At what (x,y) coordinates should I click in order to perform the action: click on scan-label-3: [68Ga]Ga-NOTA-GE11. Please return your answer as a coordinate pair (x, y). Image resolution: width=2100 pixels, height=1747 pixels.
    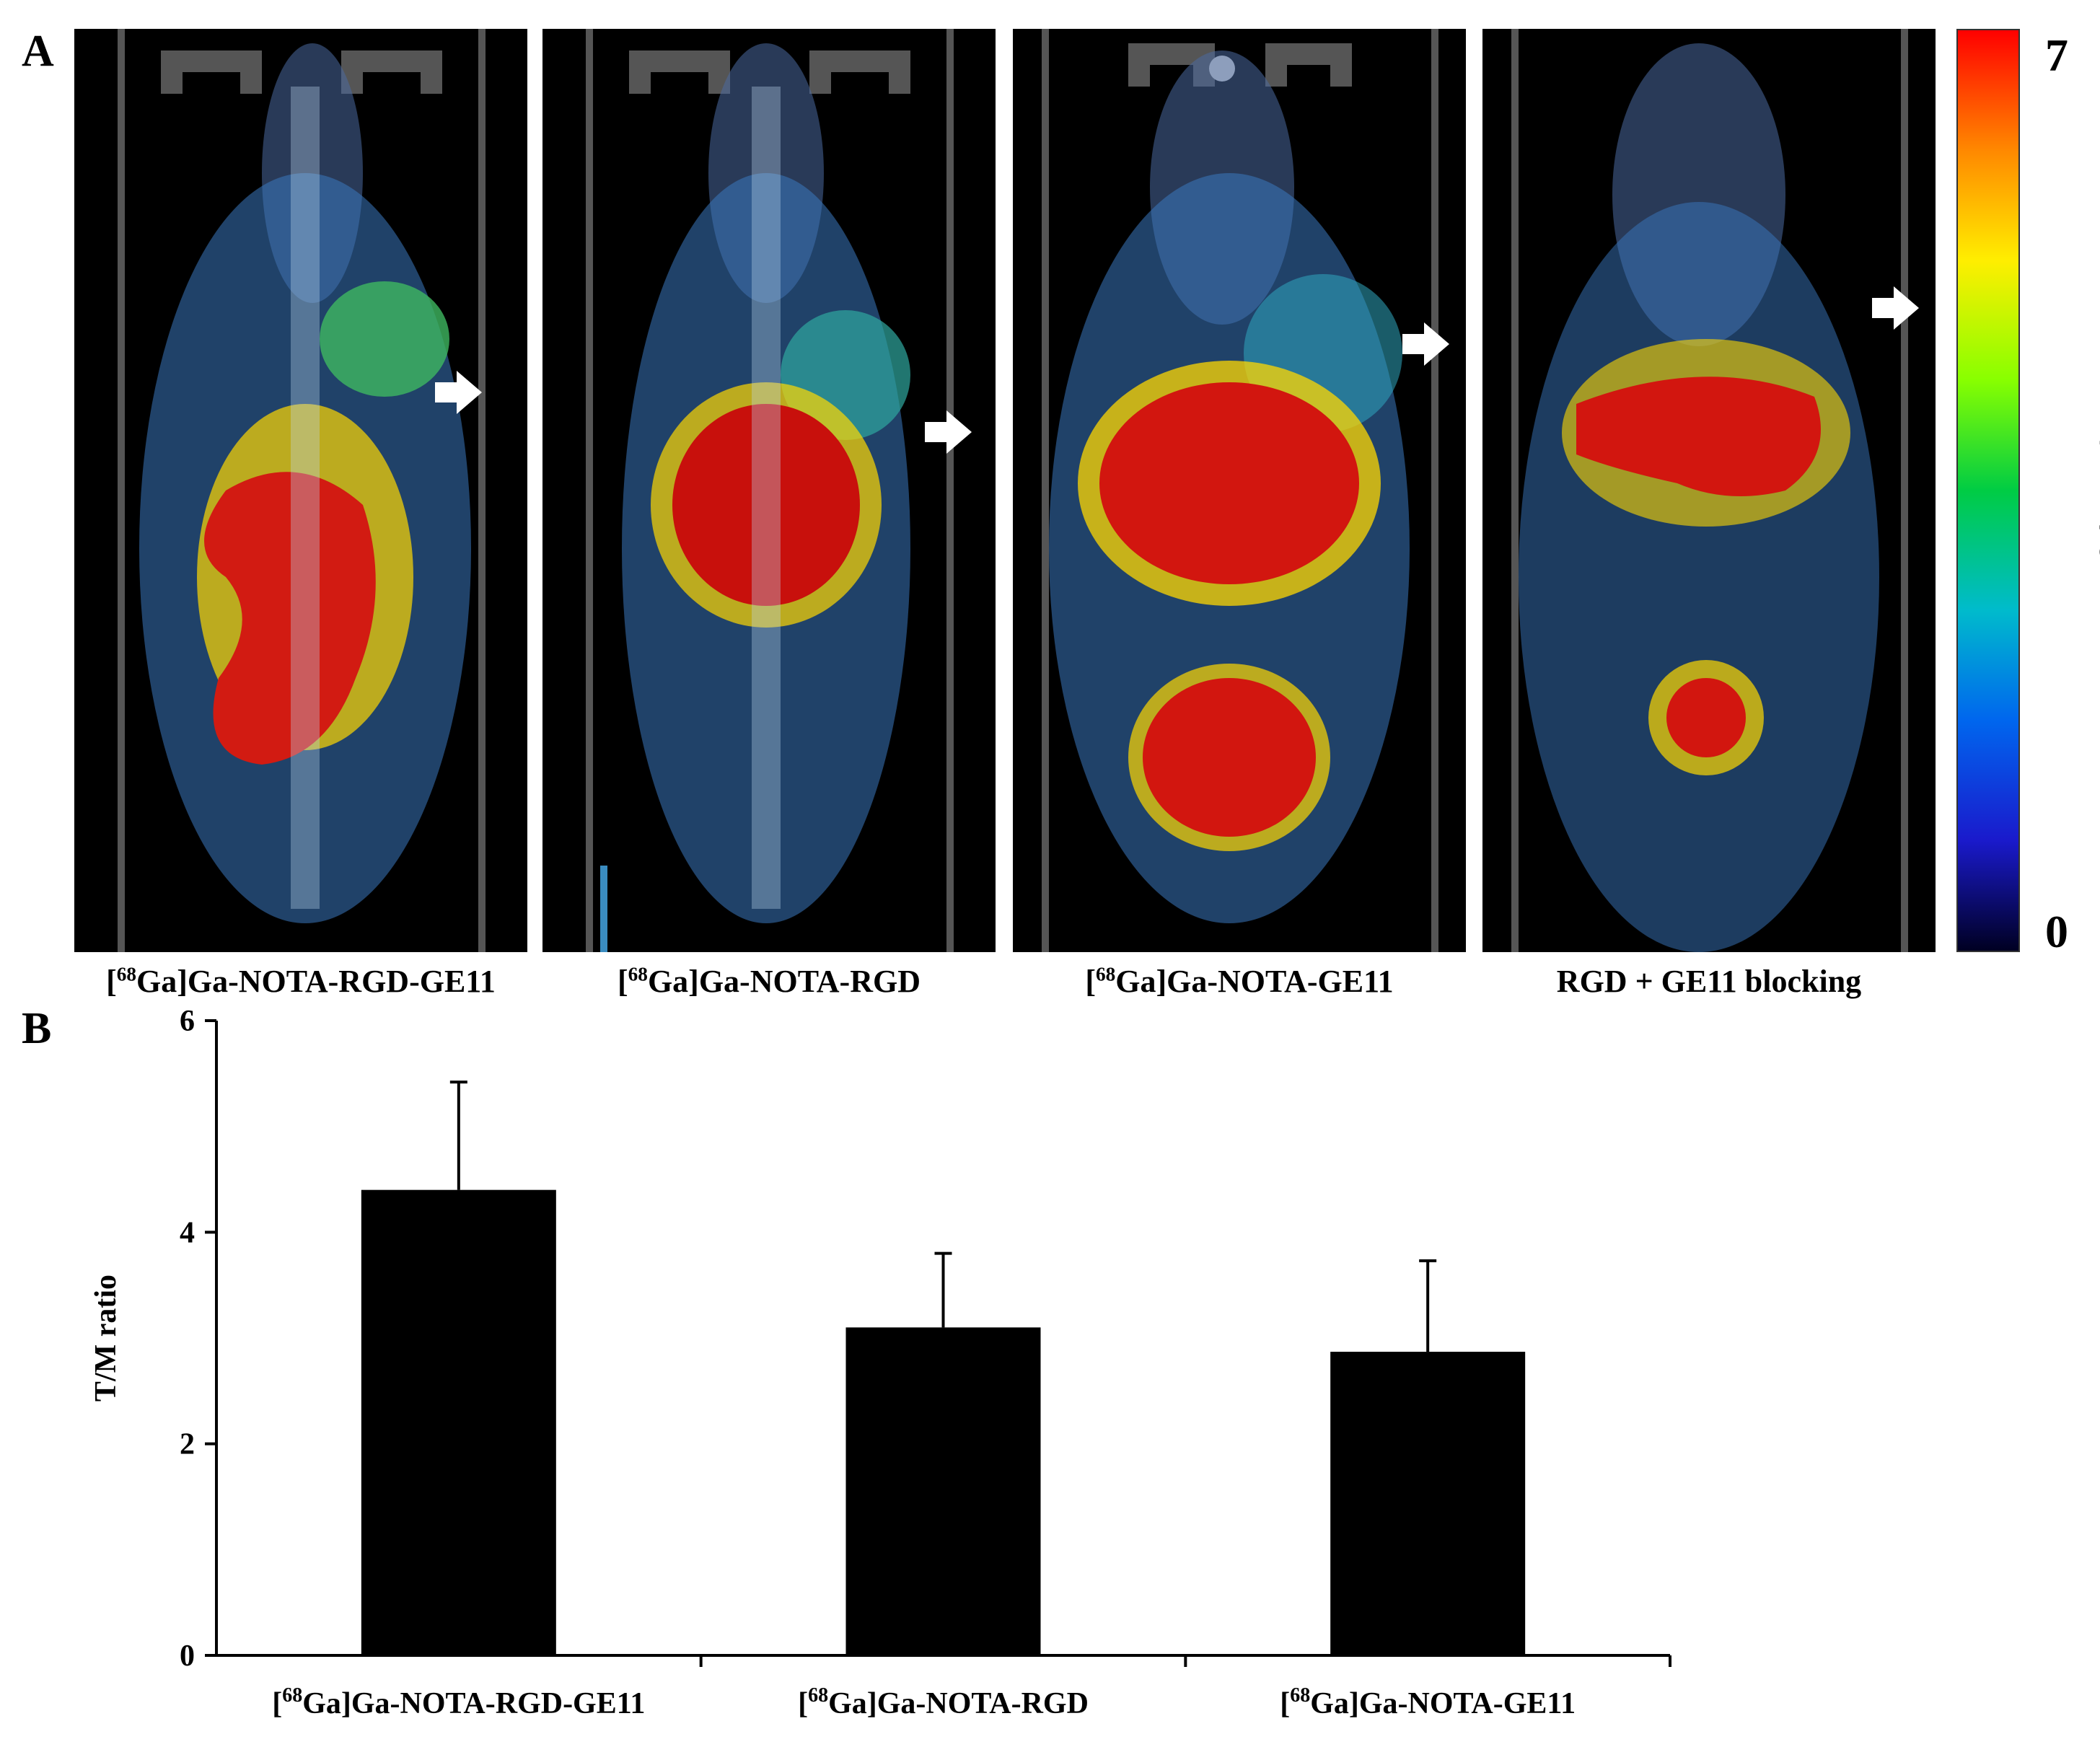
    Looking at the image, I should click on (1240, 981).